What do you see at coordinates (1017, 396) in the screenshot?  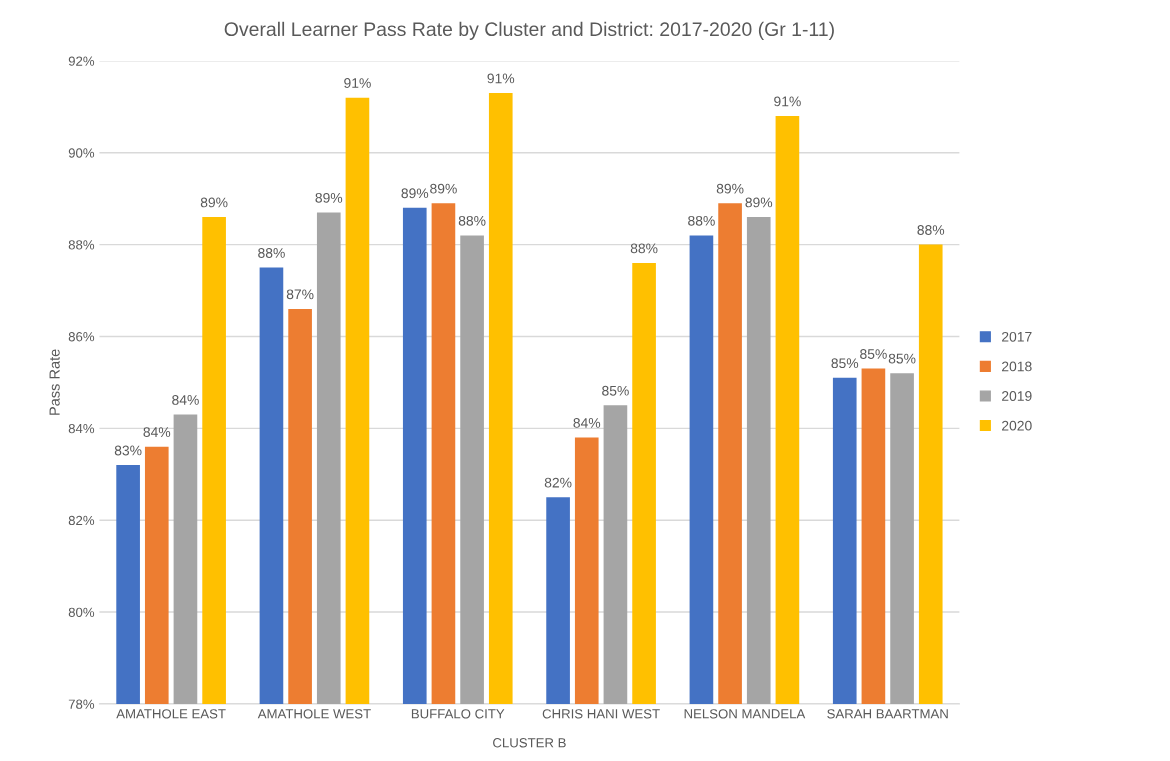 I see `legend-label: 2019` at bounding box center [1017, 396].